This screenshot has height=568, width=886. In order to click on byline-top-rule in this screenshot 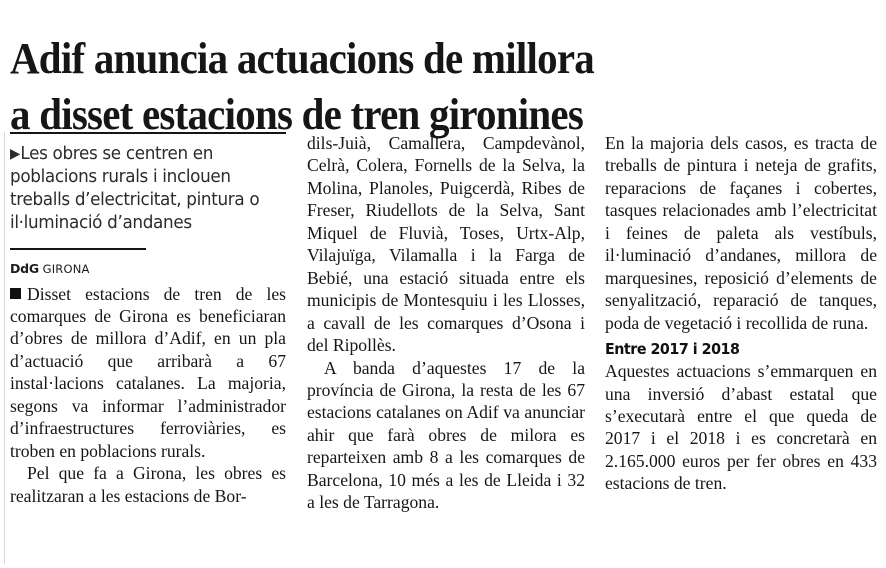, I will do `click(78, 249)`.